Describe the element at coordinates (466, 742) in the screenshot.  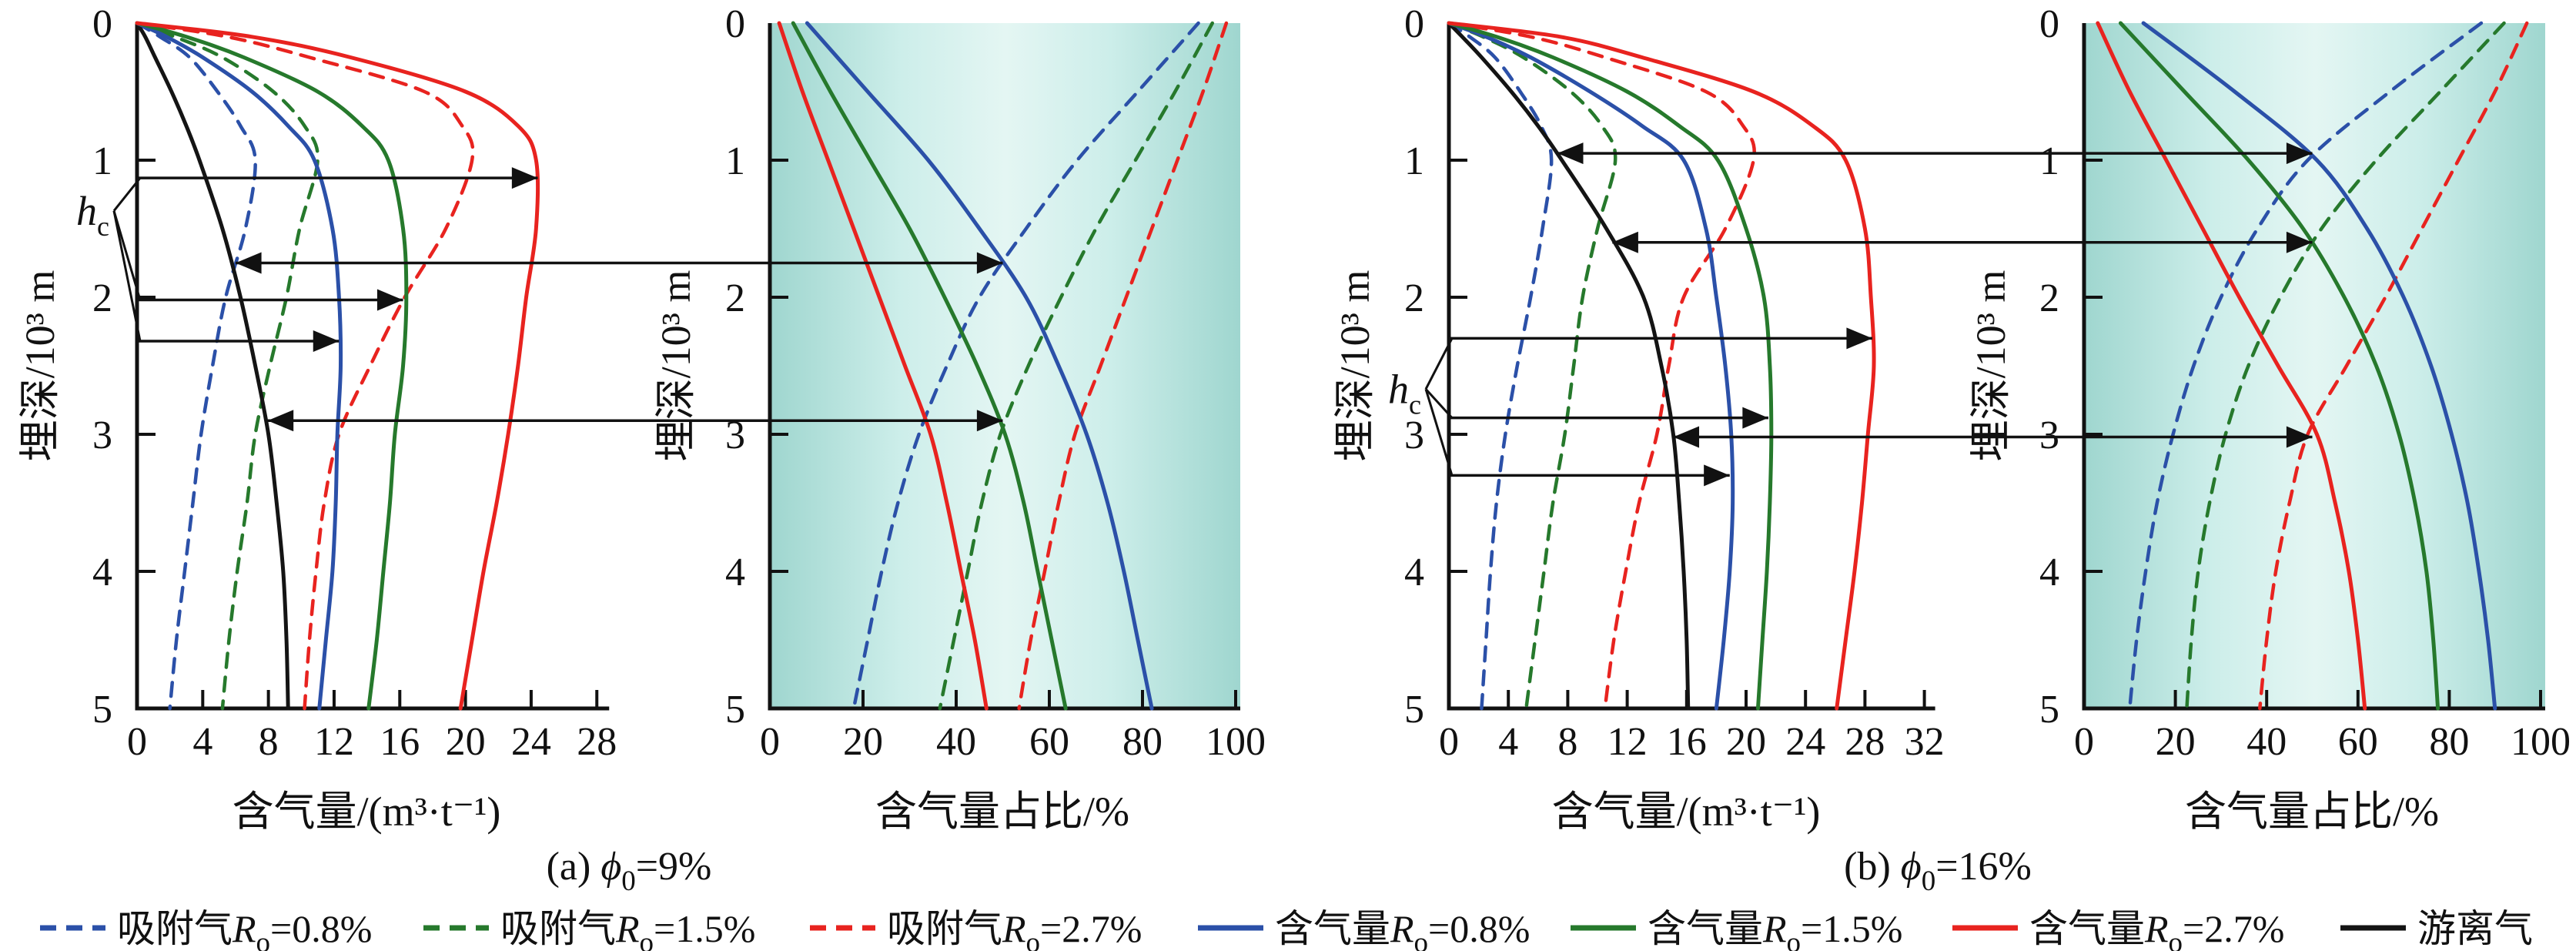
I see `a1-x-tick-label: 20` at that location.